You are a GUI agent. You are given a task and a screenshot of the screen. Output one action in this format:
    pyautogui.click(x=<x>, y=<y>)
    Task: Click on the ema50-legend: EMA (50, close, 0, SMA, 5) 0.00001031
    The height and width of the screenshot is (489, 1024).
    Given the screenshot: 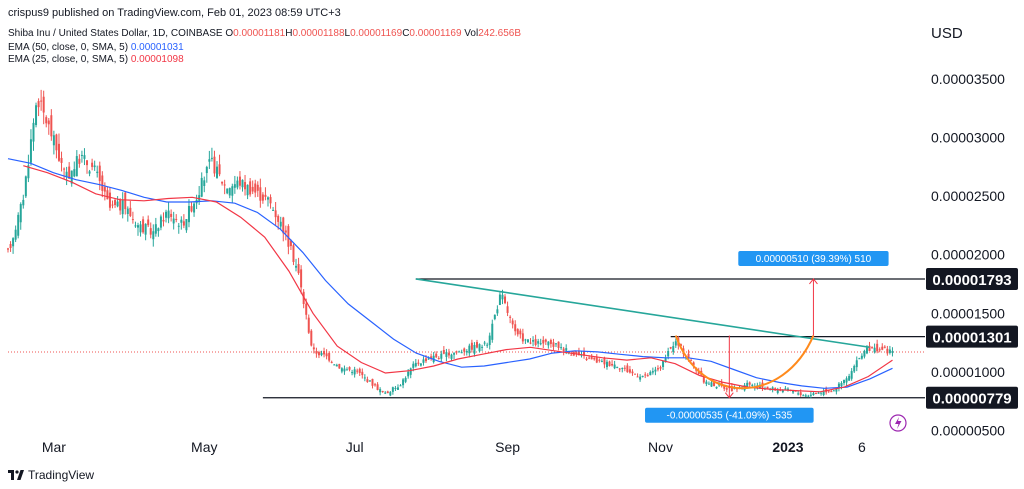 What is the action you would take?
    pyautogui.click(x=96, y=47)
    